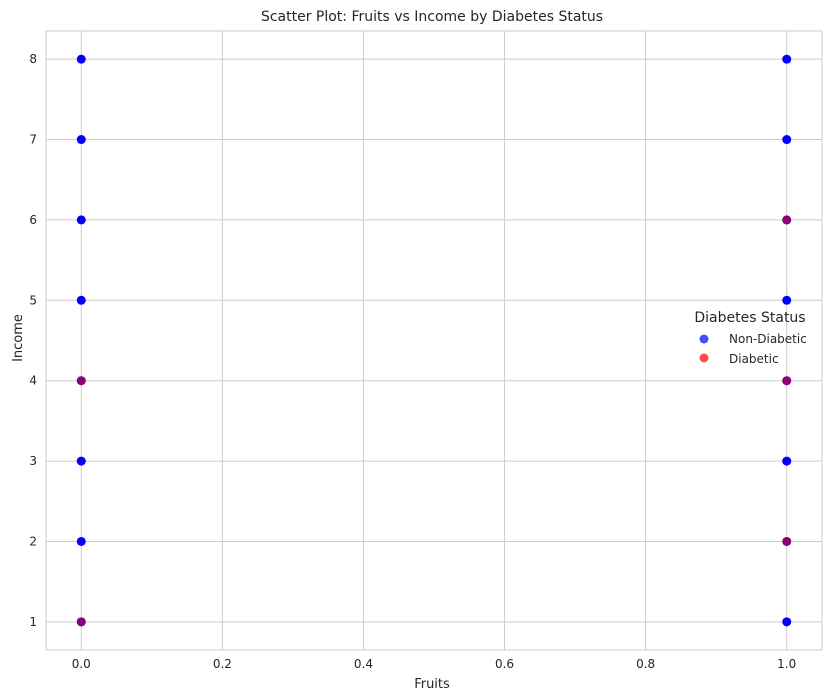  I want to click on y-axis-ticks: 1 2 3 4 5 6 7 8, so click(33, 340).